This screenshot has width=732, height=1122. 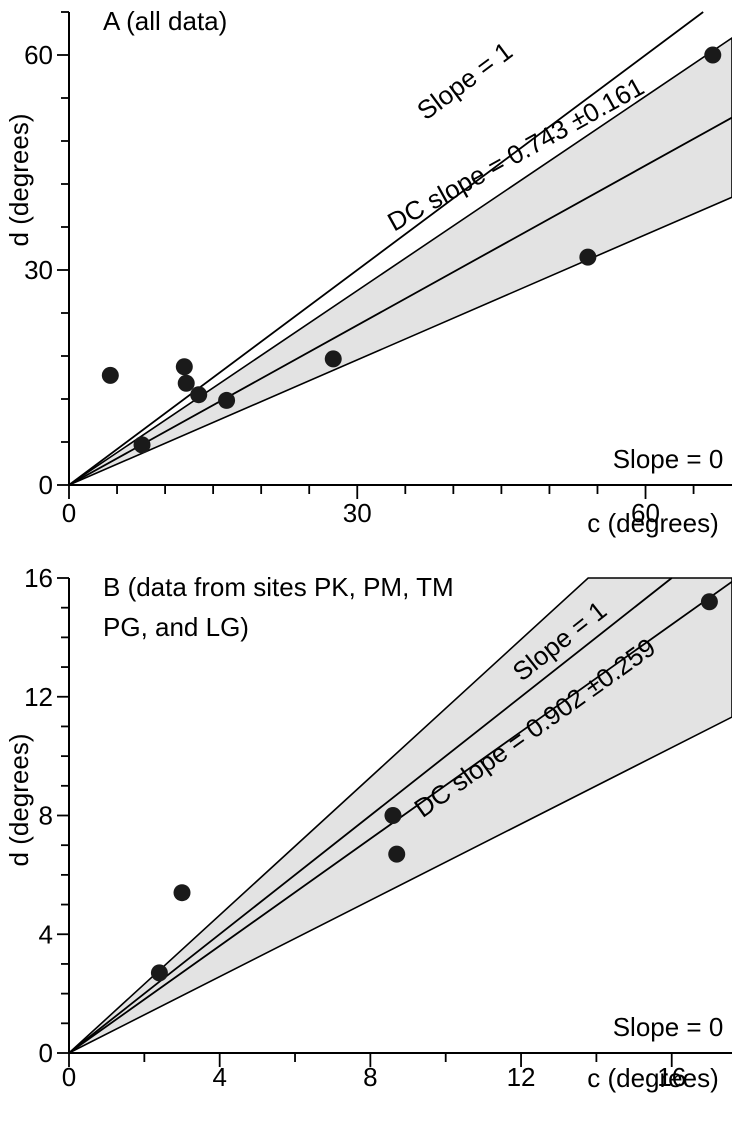 What do you see at coordinates (645, 513) in the screenshot?
I see `panel-a-x-tick-label: 60` at bounding box center [645, 513].